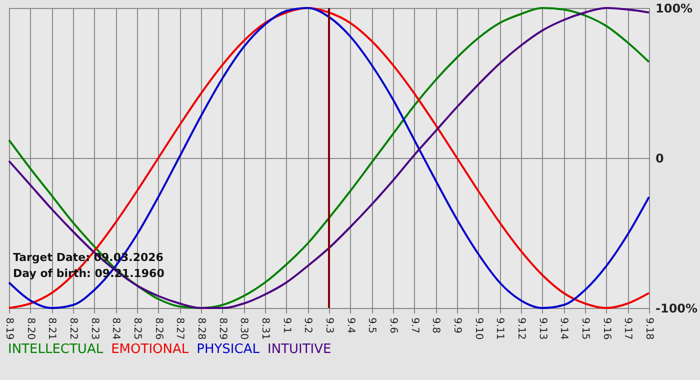 This screenshot has height=380, width=700. Describe the element at coordinates (677, 309) in the screenshot. I see `y-tick-label: -100%` at that location.